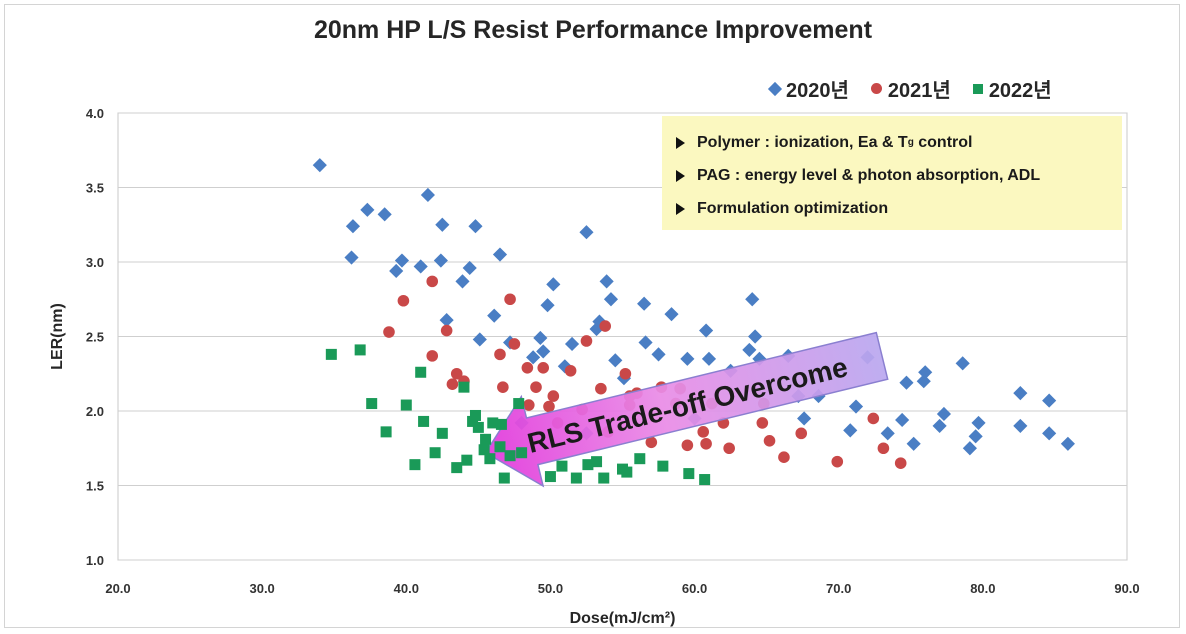 This screenshot has width=1186, height=634. Describe the element at coordinates (793, 208) in the screenshot. I see `annotation-text-formulation: Formulation optimization` at that location.